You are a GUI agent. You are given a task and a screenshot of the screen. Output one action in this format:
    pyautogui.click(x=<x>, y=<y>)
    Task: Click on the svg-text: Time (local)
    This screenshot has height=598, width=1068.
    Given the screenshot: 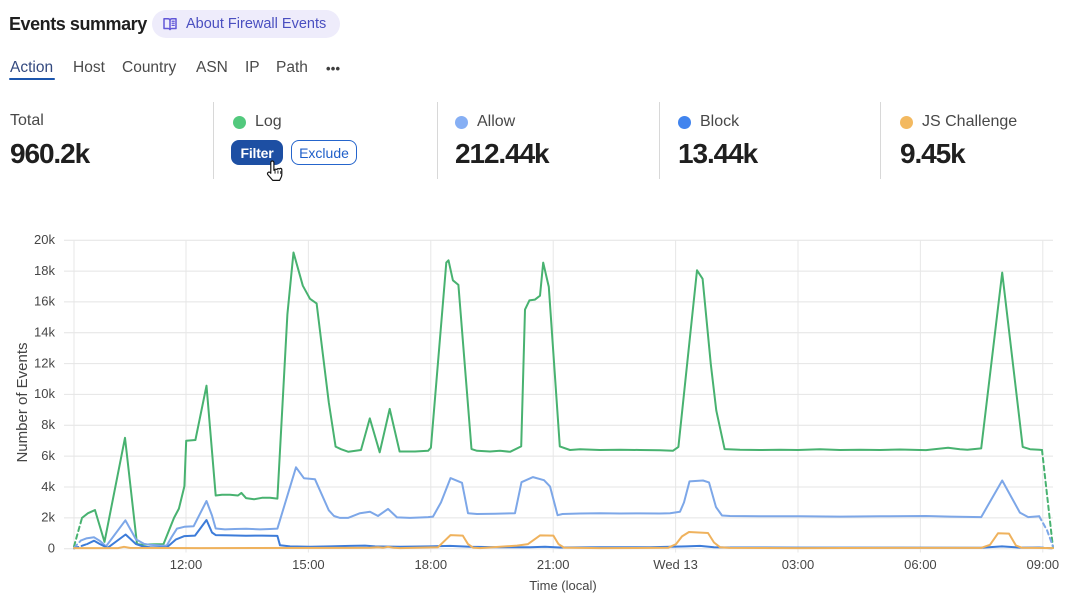 What is the action you would take?
    pyautogui.click(x=562, y=585)
    